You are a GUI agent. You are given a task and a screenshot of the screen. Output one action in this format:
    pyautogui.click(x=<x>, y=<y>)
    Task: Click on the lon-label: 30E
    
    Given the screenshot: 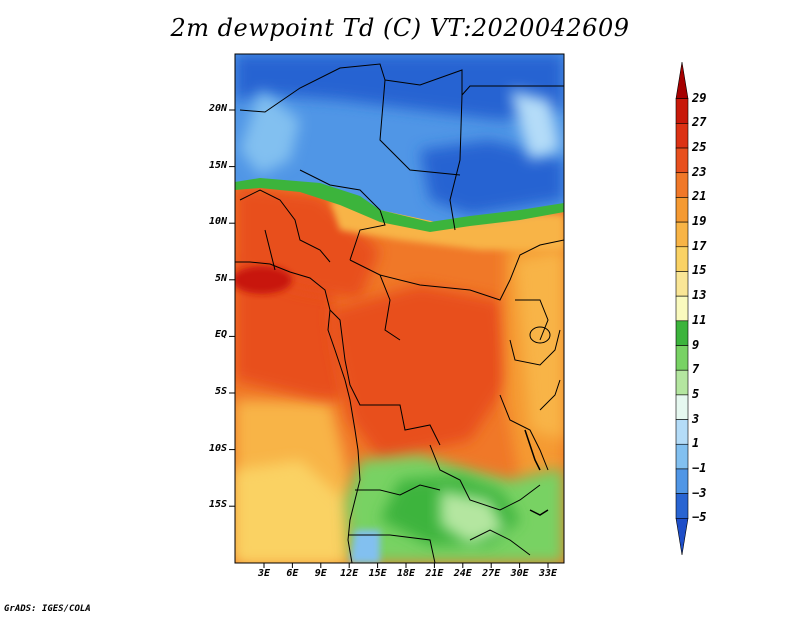 What is the action you would take?
    pyautogui.click(x=519, y=573)
    